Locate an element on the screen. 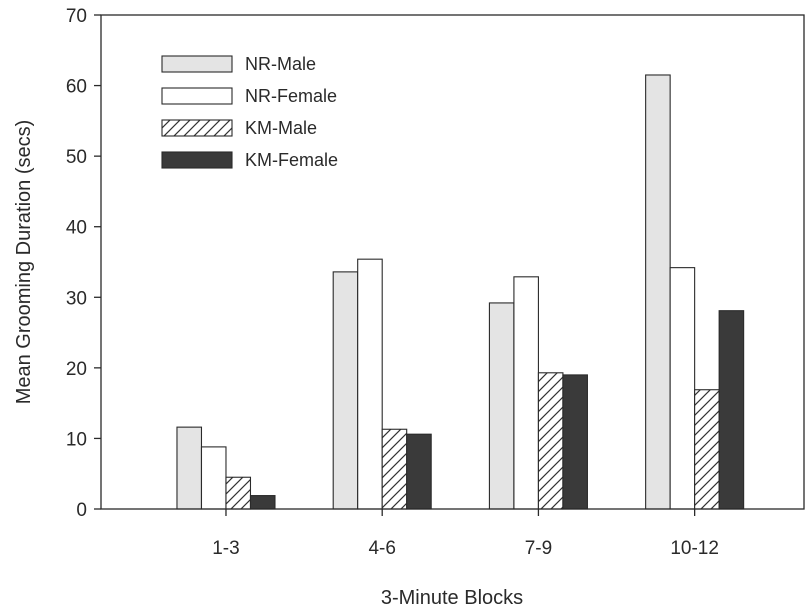 The image size is (809, 614). legend-label-nr-female: NR-Female is located at coordinates (291, 96).